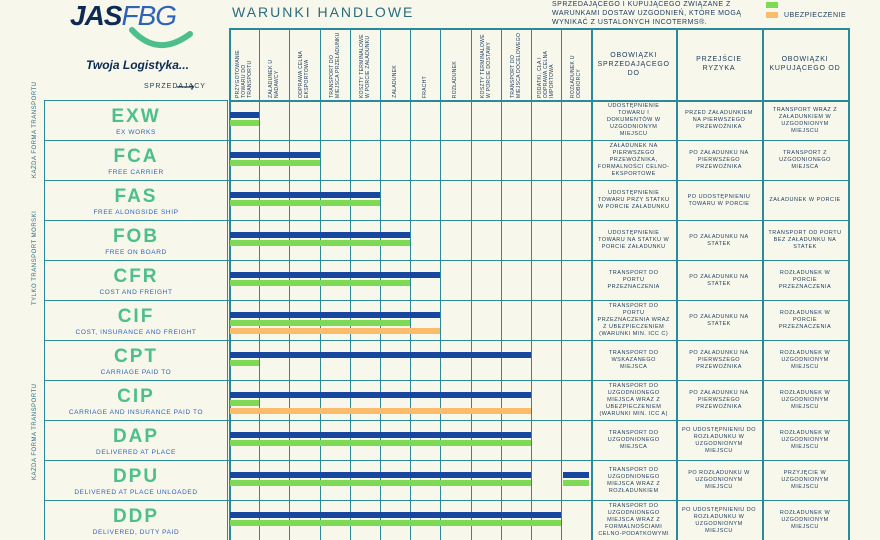 This screenshot has width=880, height=540. Describe the element at coordinates (805, 480) in the screenshot. I see `cell-buyer: PRZYJĘCIE W UZGODNIONYM MIEJSCU` at that location.